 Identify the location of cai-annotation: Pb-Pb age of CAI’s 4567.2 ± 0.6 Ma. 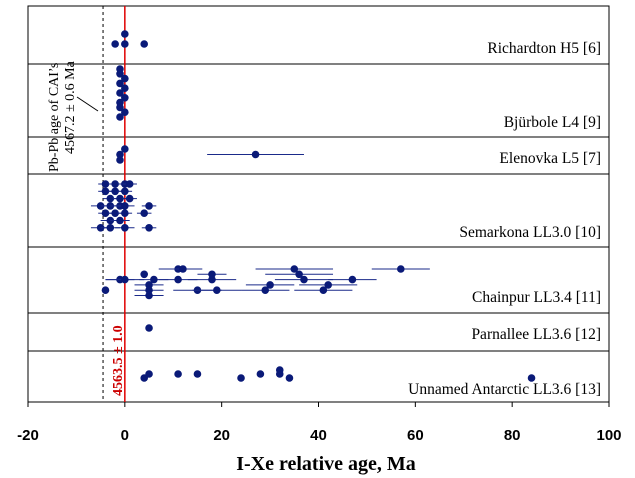
(73, 116).